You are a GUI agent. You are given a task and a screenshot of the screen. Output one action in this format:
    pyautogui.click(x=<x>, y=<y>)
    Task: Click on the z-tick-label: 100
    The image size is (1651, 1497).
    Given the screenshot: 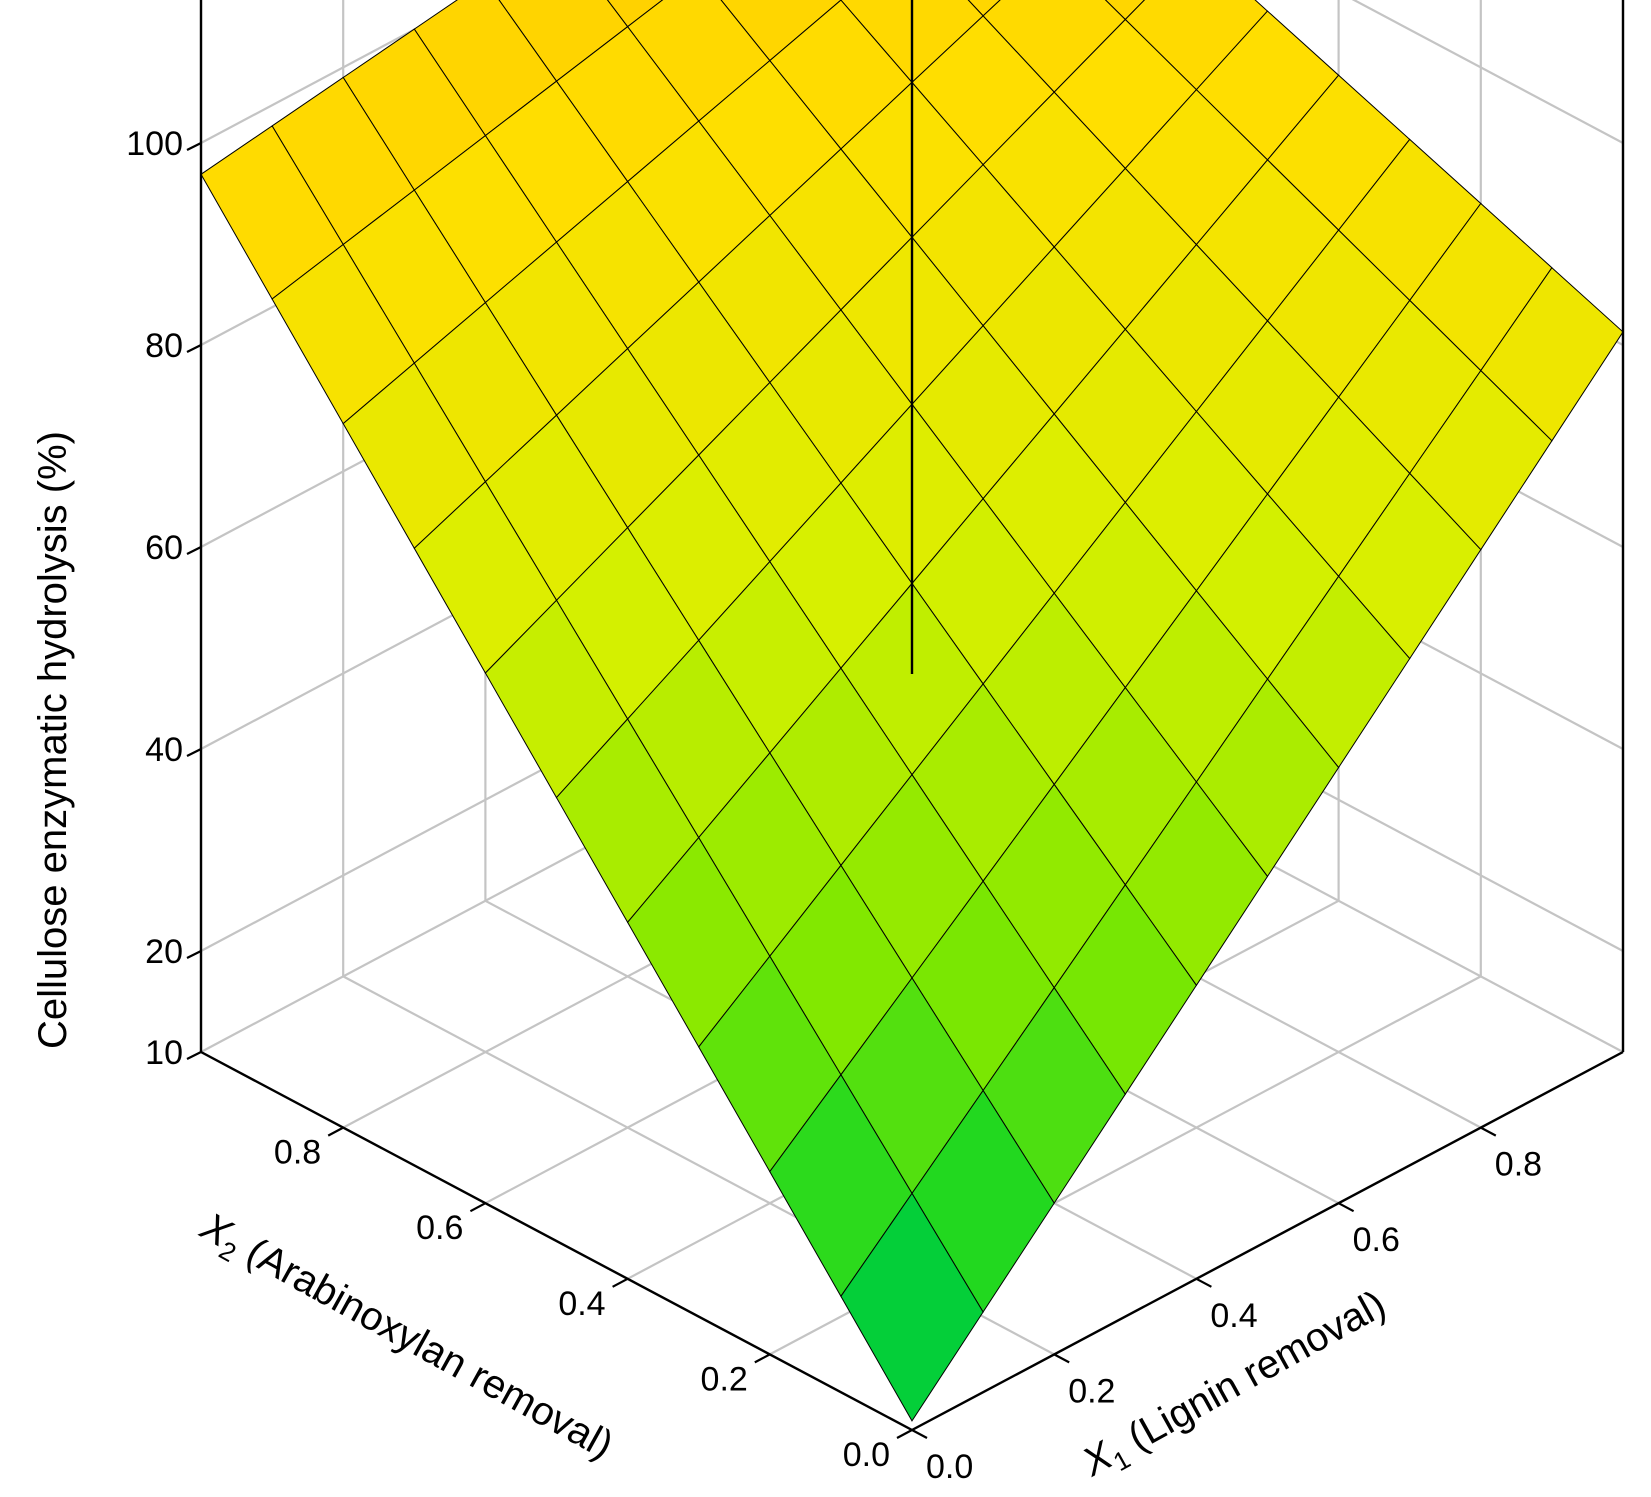 What is the action you would take?
    pyautogui.click(x=154, y=144)
    